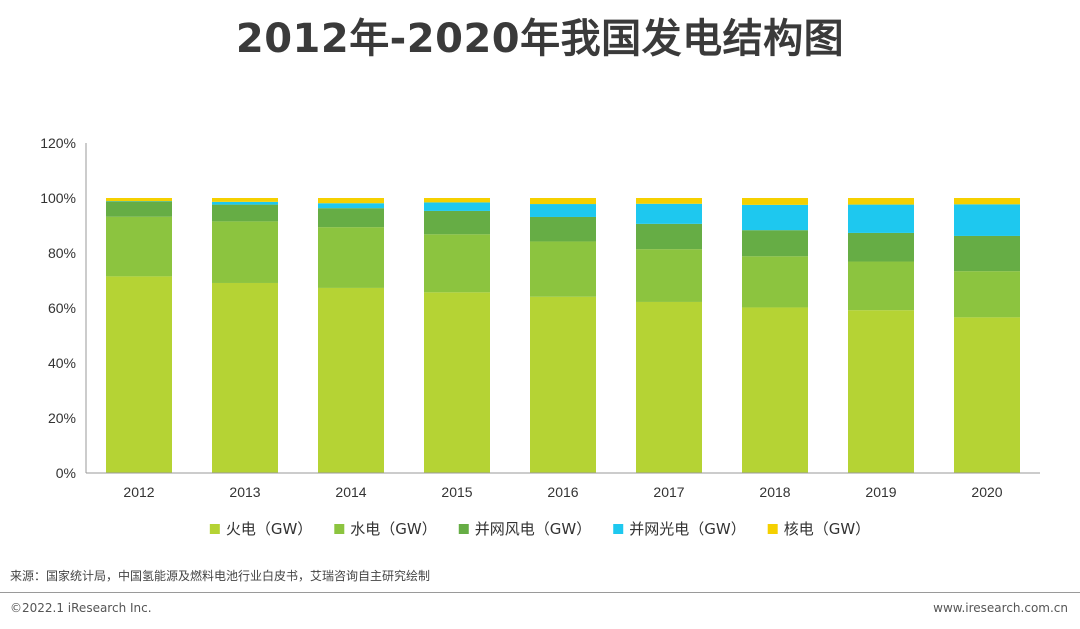 Image resolution: width=1080 pixels, height=629 pixels. What do you see at coordinates (457, 200) in the screenshot?
I see `bar-segment-2015-s4` at bounding box center [457, 200].